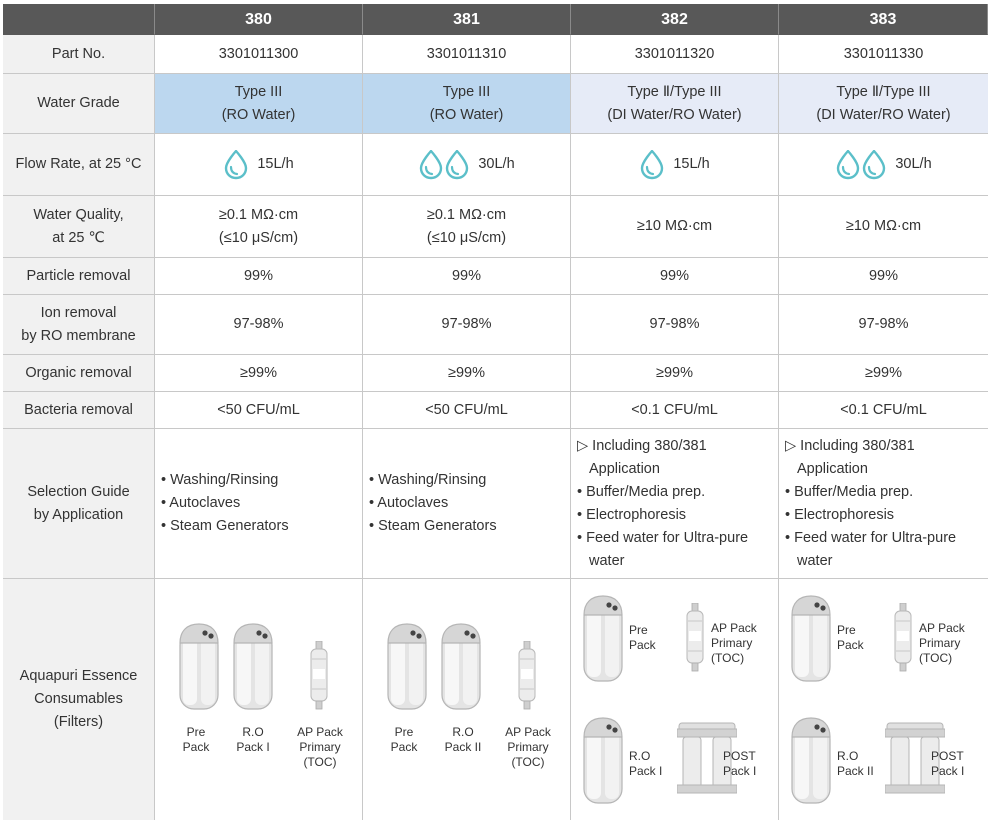 The image size is (992, 823). What do you see at coordinates (674, 91) in the screenshot?
I see `grade-line: Type Ⅱ/Type III` at bounding box center [674, 91].